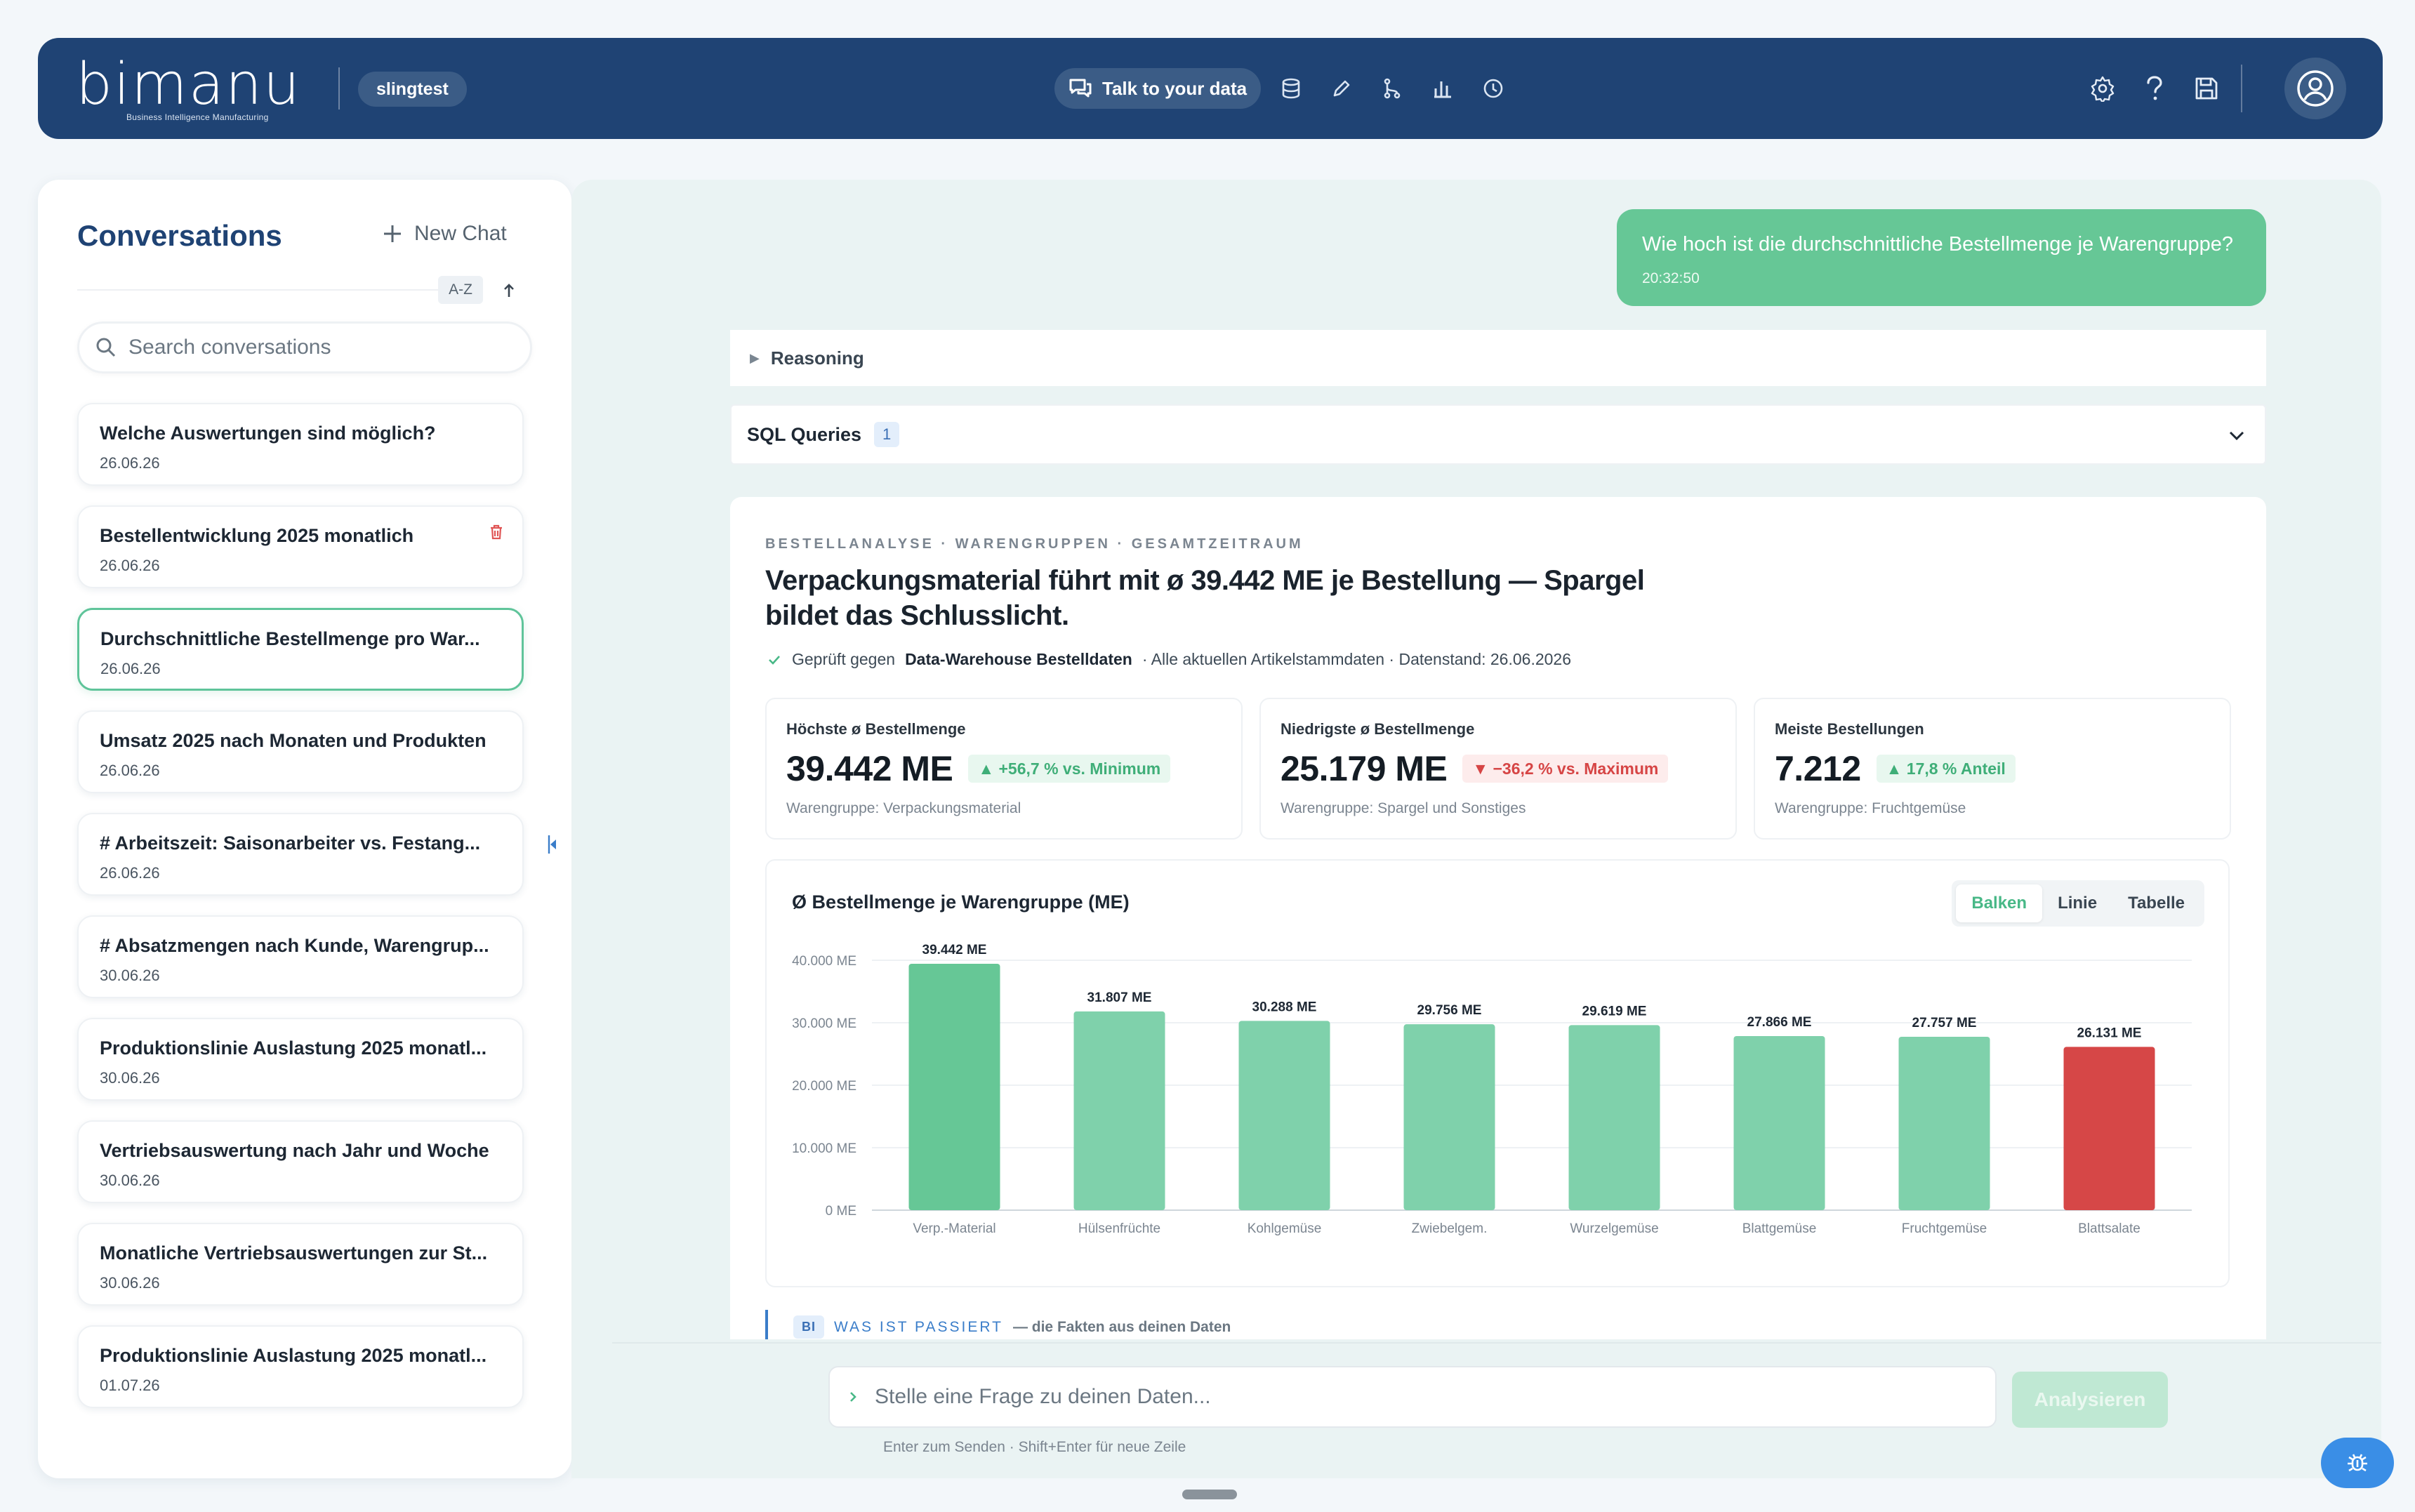  I want to click on reasoning-toggle: ▶ Reasoning, so click(1498, 358).